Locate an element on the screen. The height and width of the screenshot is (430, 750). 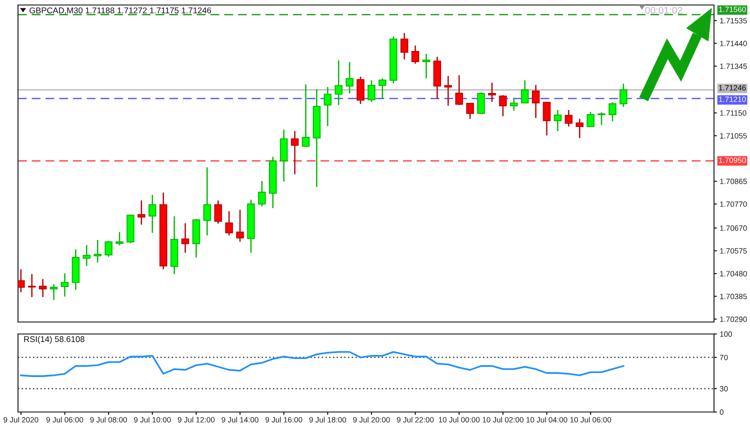
annotation: 00:01:02 is located at coordinates (663, 10).